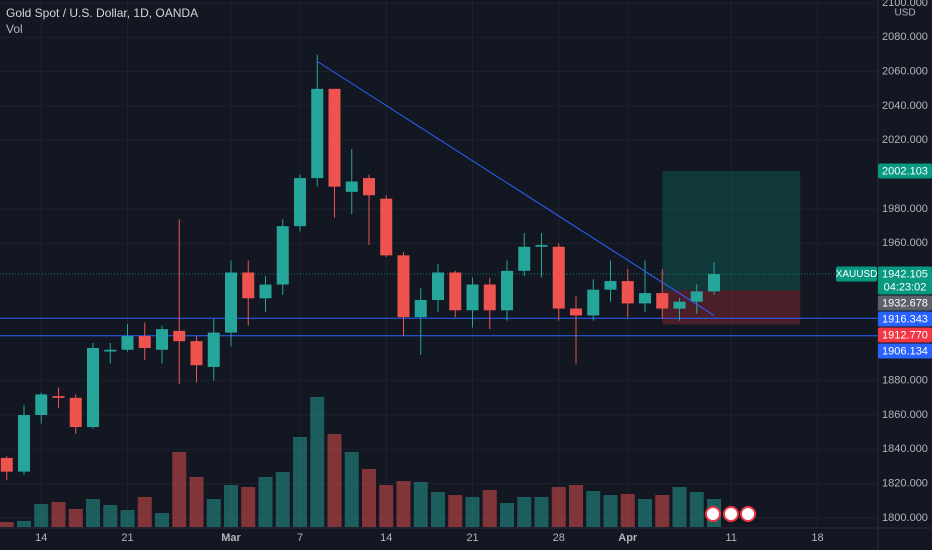 The width and height of the screenshot is (932, 550). Describe the element at coordinates (905, 209) in the screenshot. I see `y-tick-label: 1980.000` at that location.